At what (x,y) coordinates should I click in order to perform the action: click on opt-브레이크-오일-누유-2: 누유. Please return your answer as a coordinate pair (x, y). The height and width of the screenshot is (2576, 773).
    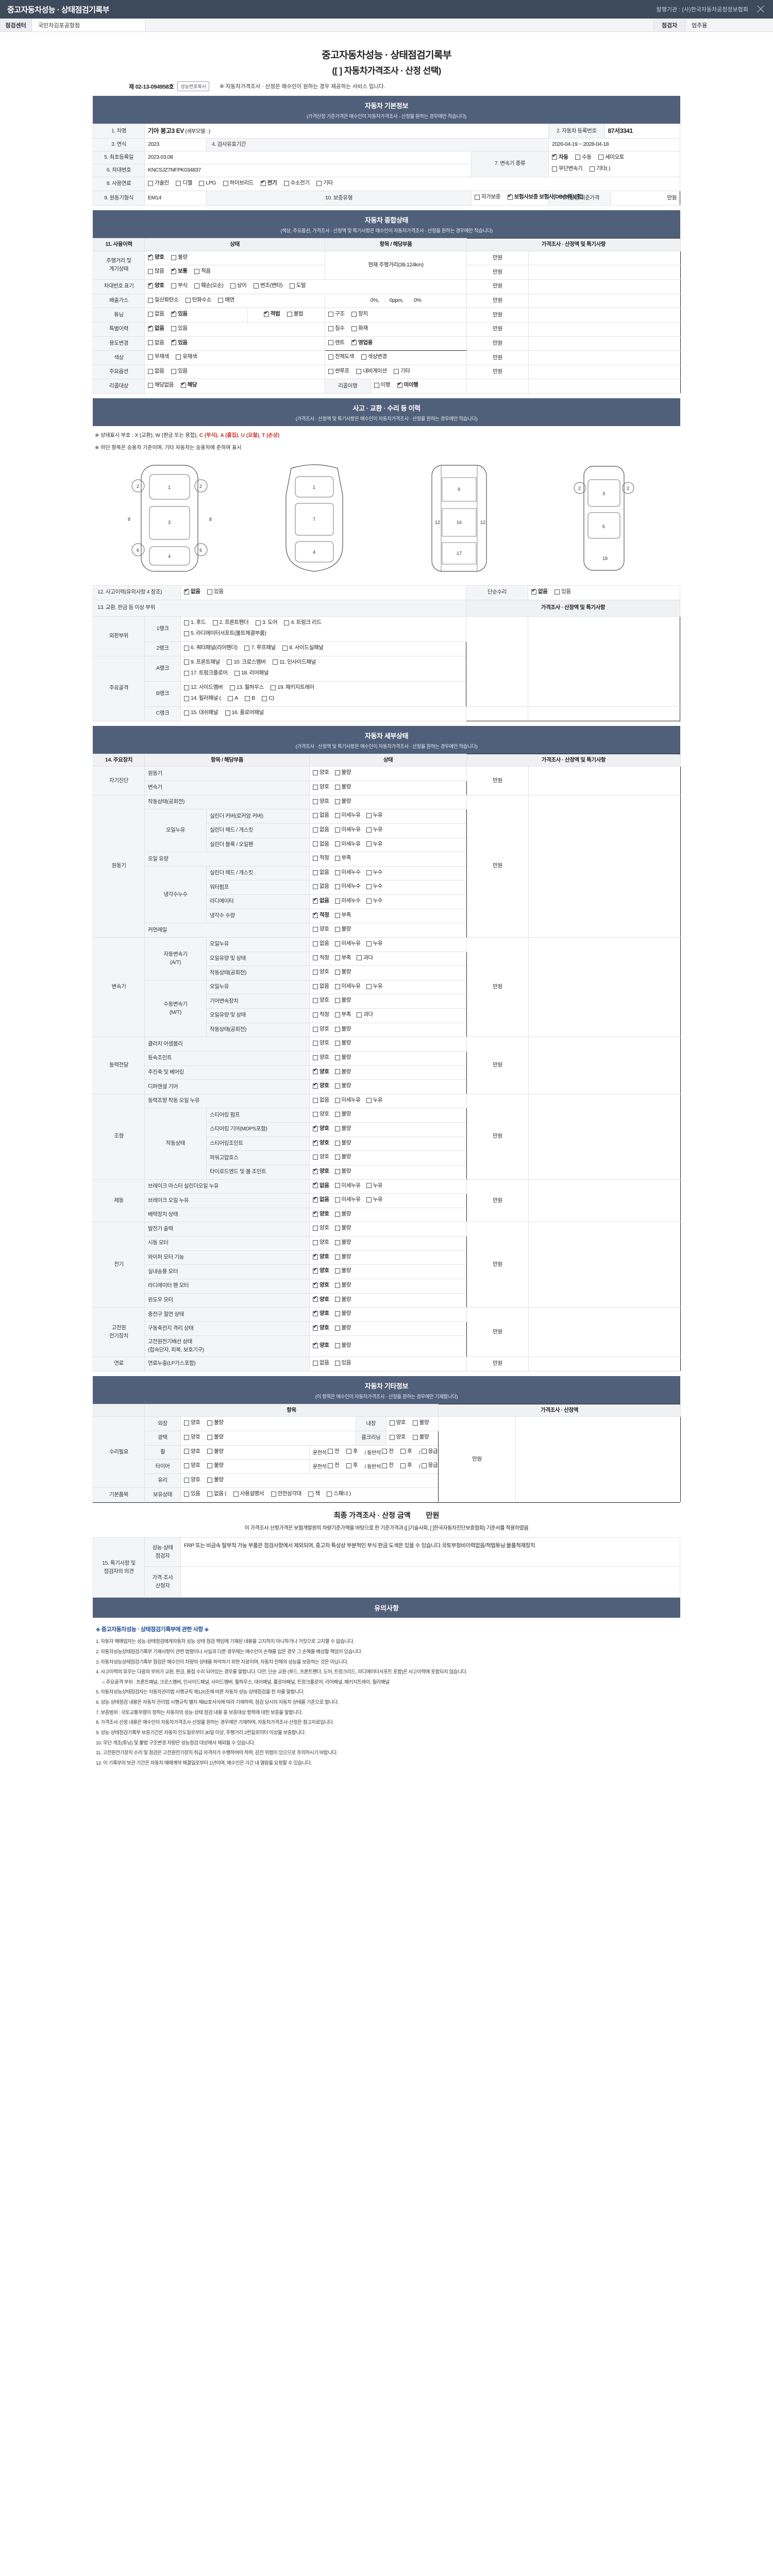
    Looking at the image, I should click on (374, 1200).